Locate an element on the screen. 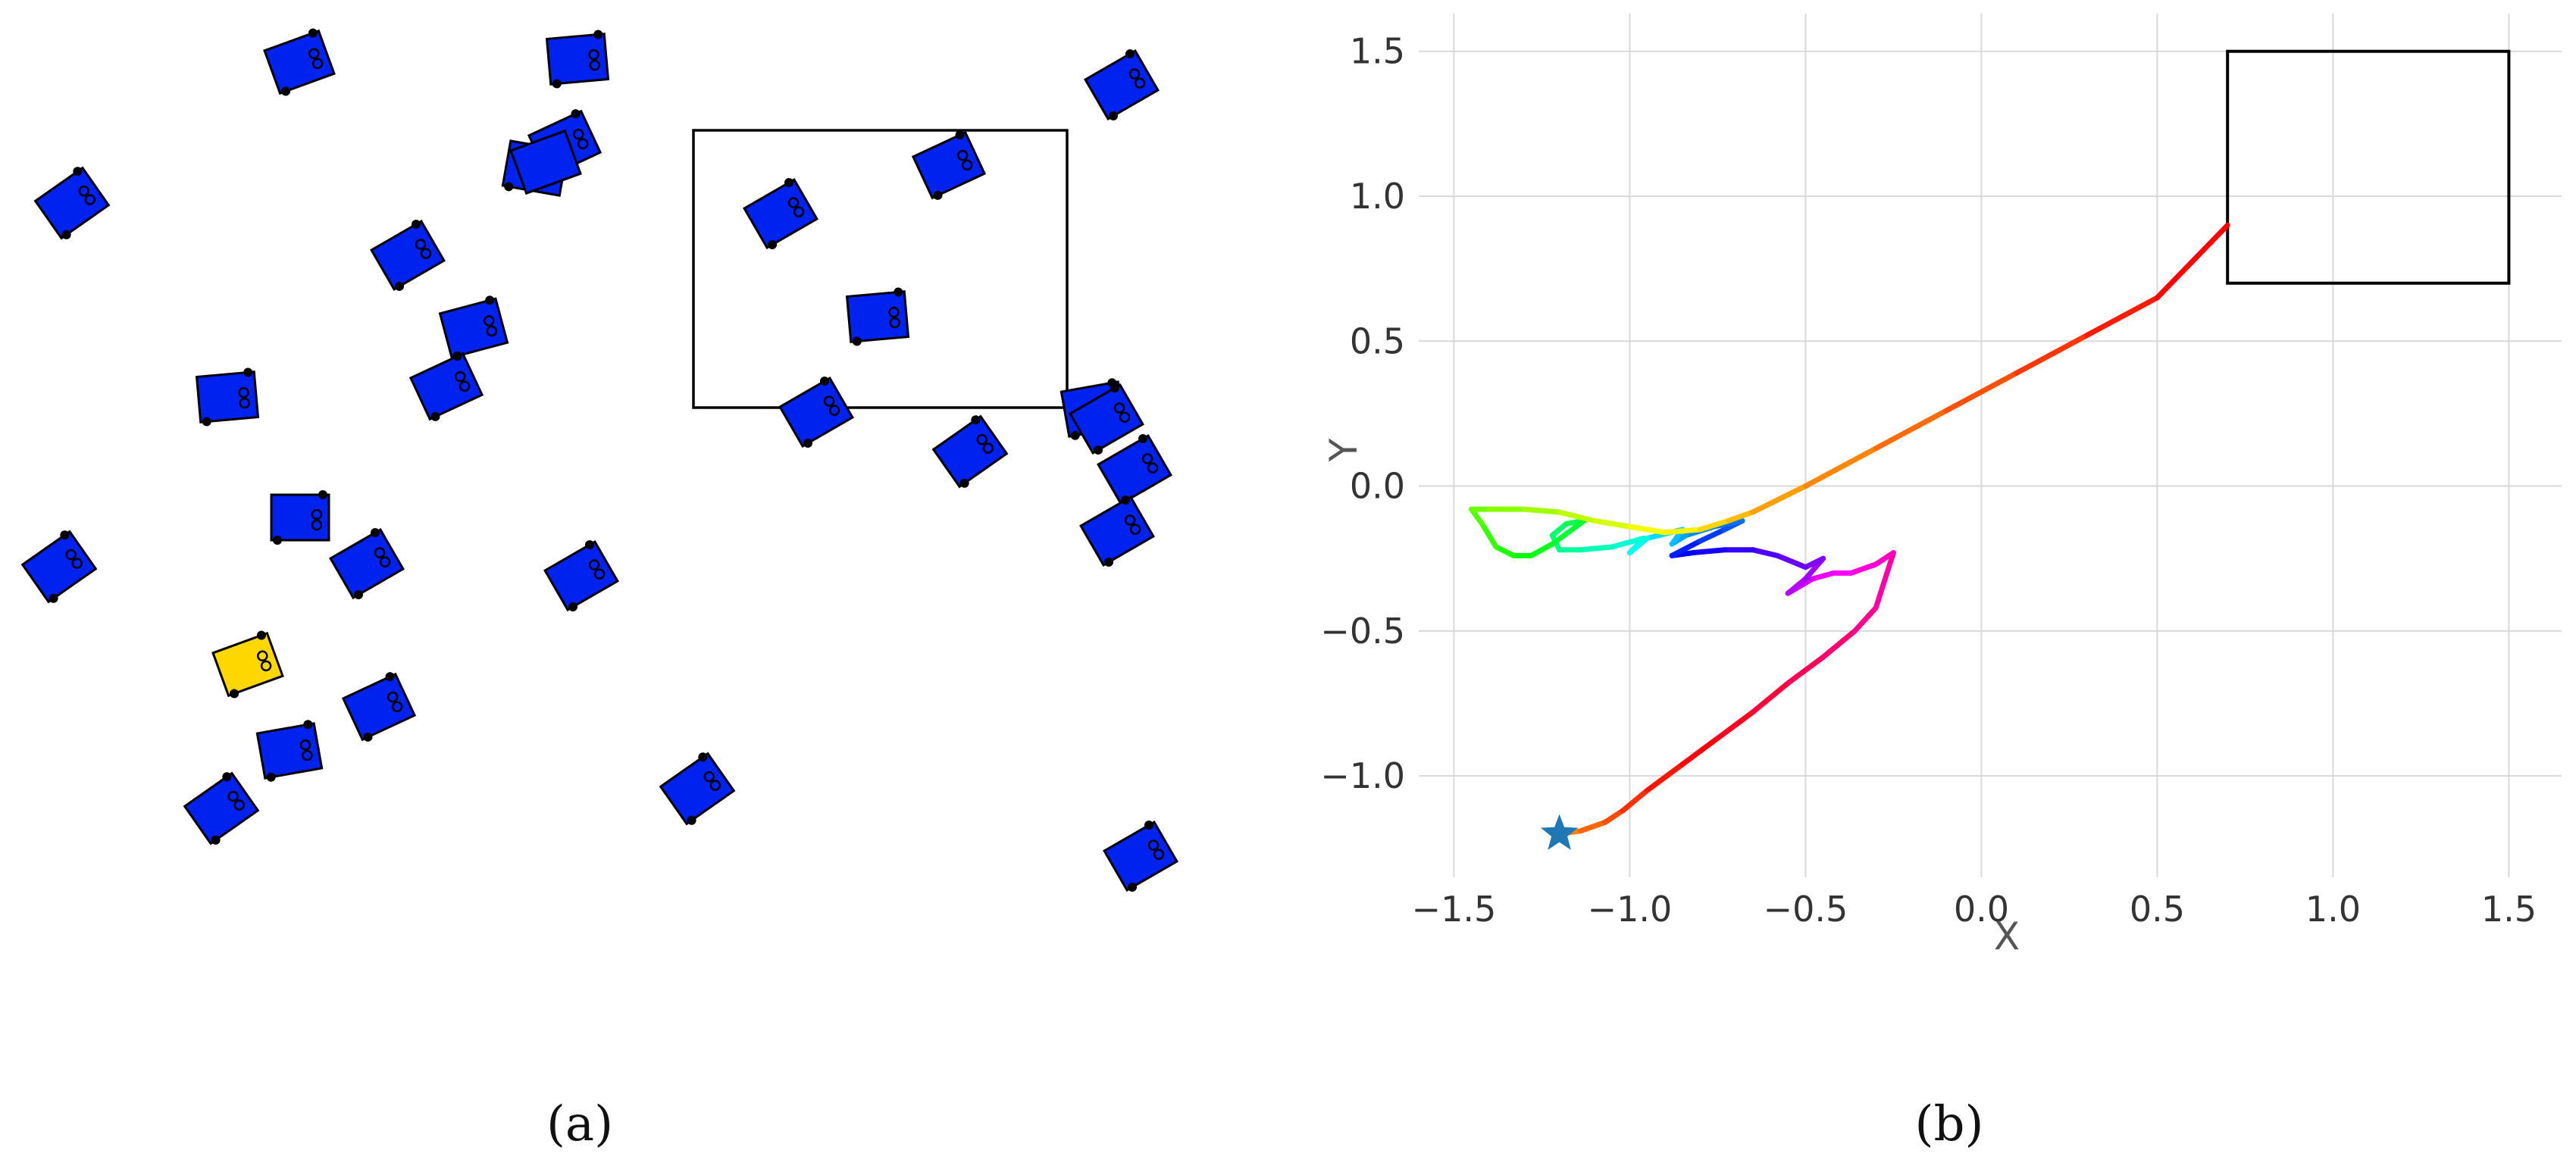 This screenshot has height=1166, width=2576. highlighted-robot-icon is located at coordinates (247, 664).